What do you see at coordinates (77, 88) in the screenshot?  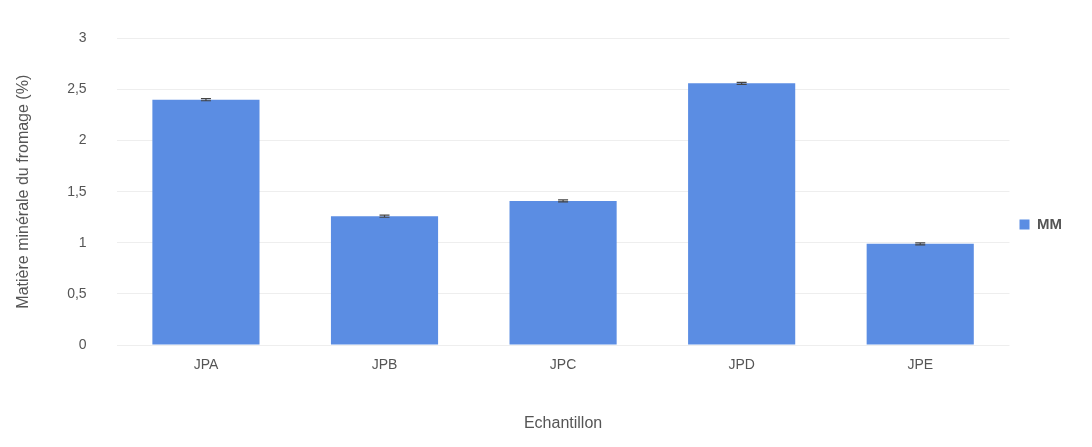 I see `y-tick-label: 2,5` at bounding box center [77, 88].